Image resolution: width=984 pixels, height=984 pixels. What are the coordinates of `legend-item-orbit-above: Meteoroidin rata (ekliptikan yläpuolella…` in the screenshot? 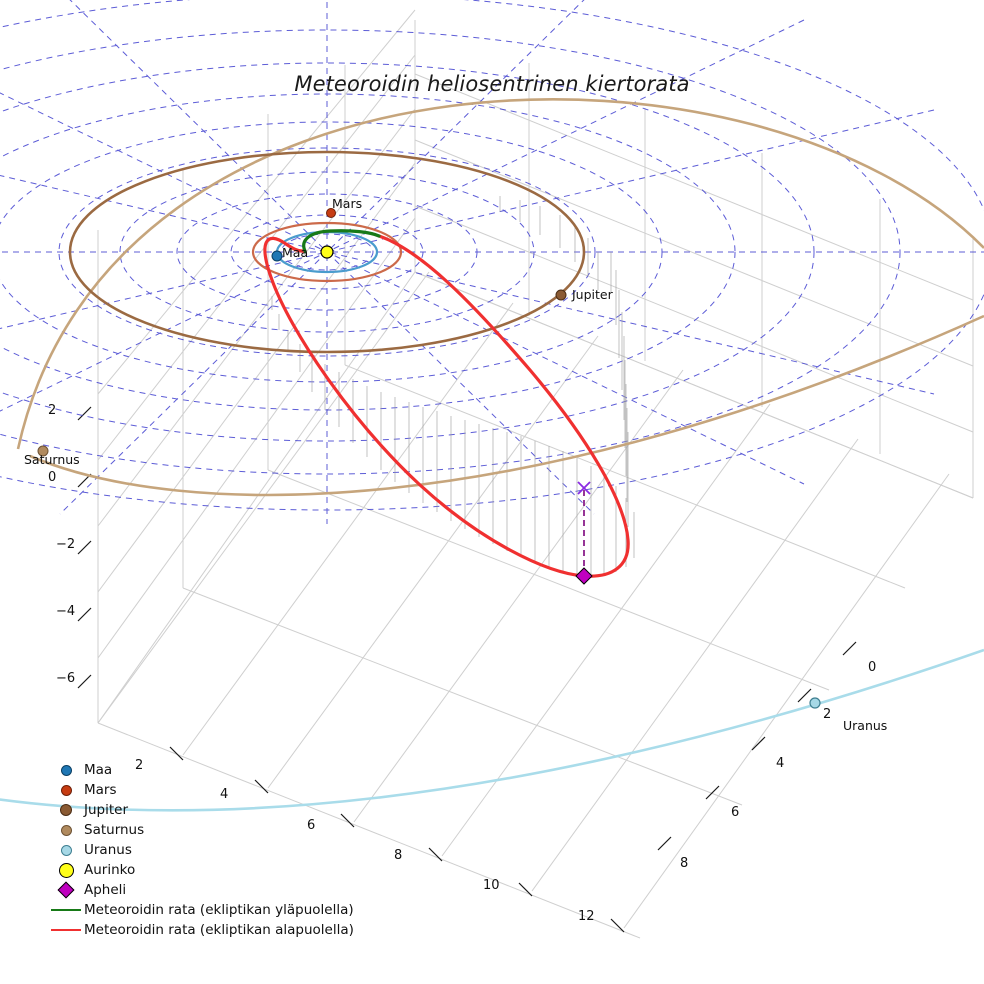 It's located at (213, 910).